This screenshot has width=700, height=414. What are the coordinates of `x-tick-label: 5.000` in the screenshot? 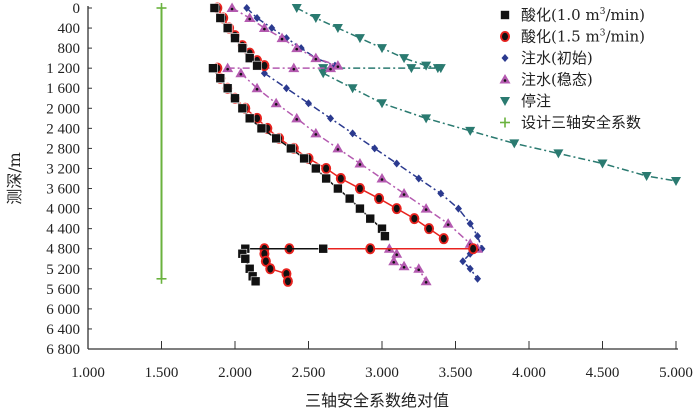 It's located at (676, 373).